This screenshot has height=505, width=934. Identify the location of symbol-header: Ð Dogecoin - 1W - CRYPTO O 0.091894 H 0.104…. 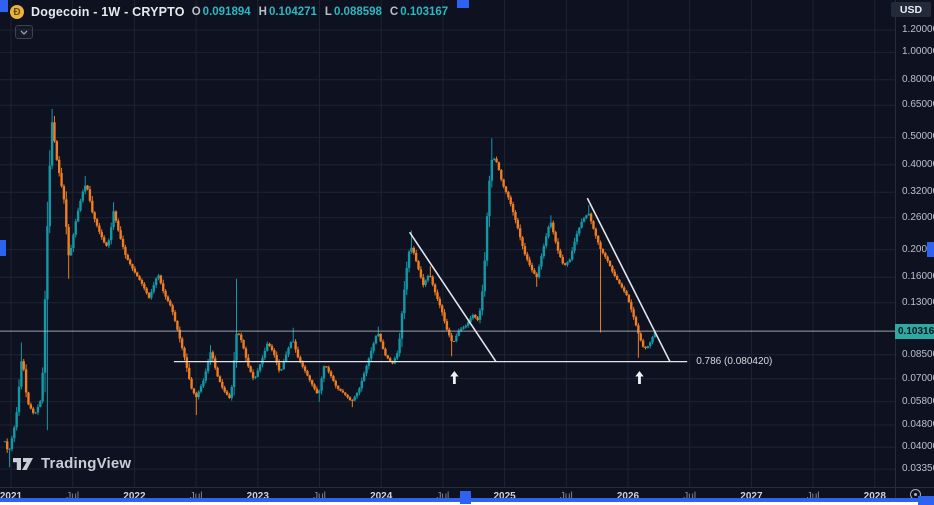
(229, 12).